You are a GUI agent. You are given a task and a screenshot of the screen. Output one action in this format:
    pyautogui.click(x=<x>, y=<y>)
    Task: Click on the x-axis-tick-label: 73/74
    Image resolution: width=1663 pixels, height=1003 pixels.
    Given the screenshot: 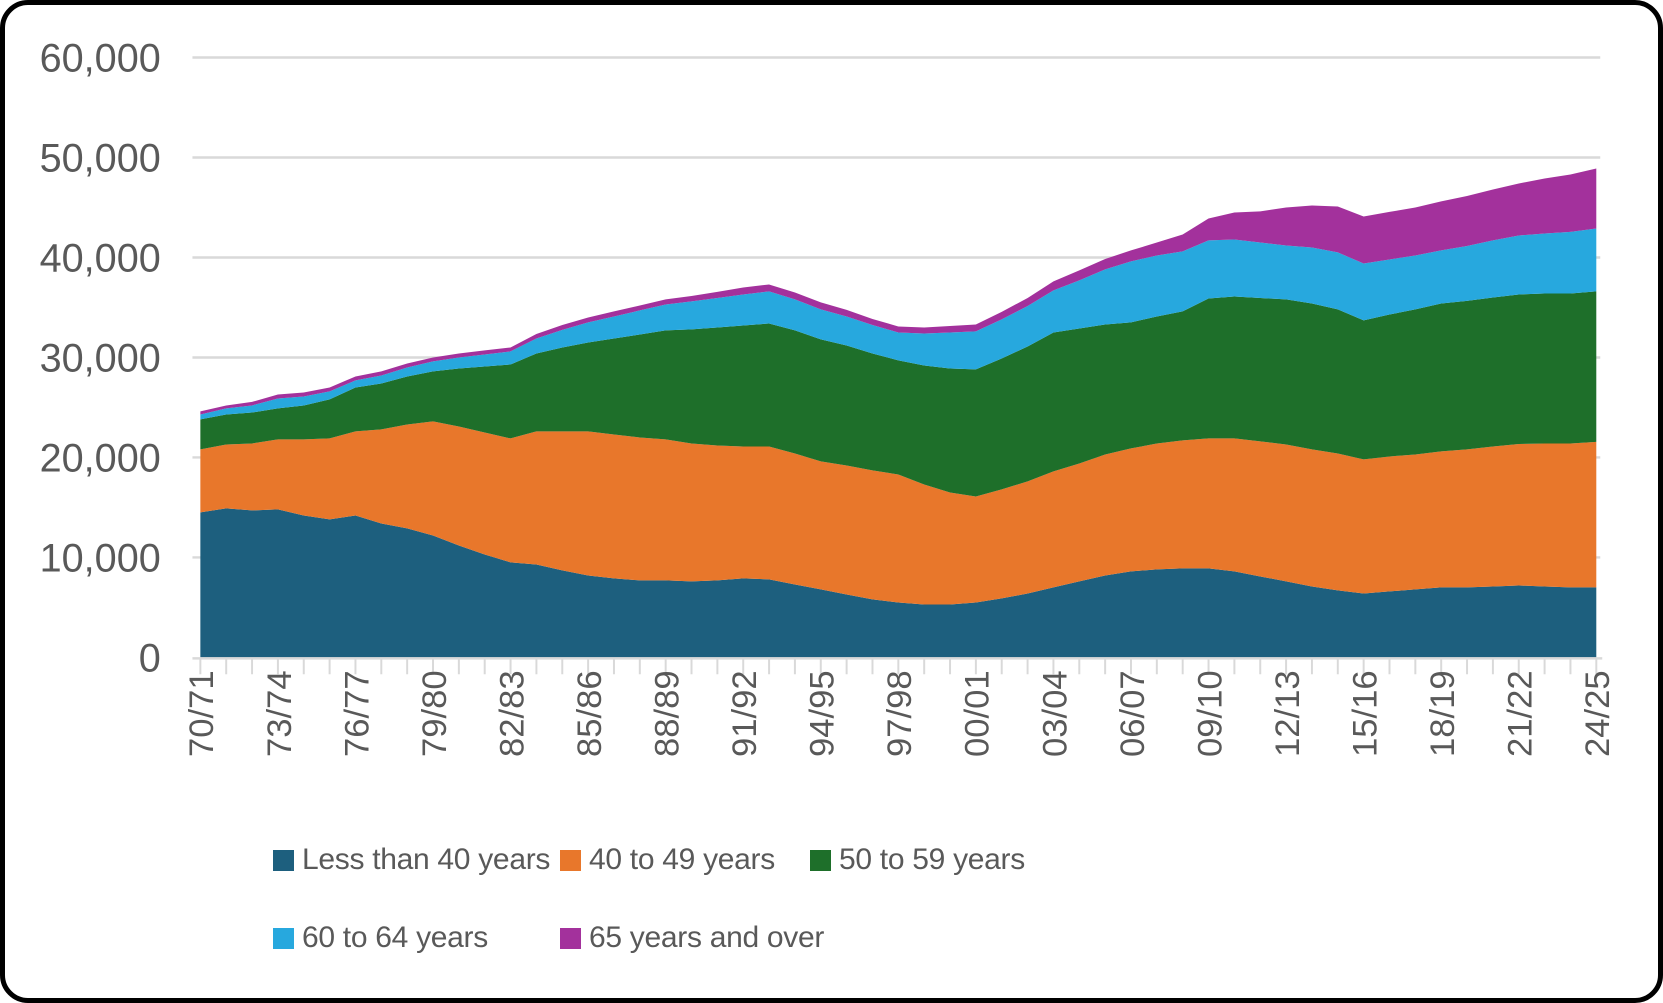 What is the action you would take?
    pyautogui.click(x=280, y=713)
    